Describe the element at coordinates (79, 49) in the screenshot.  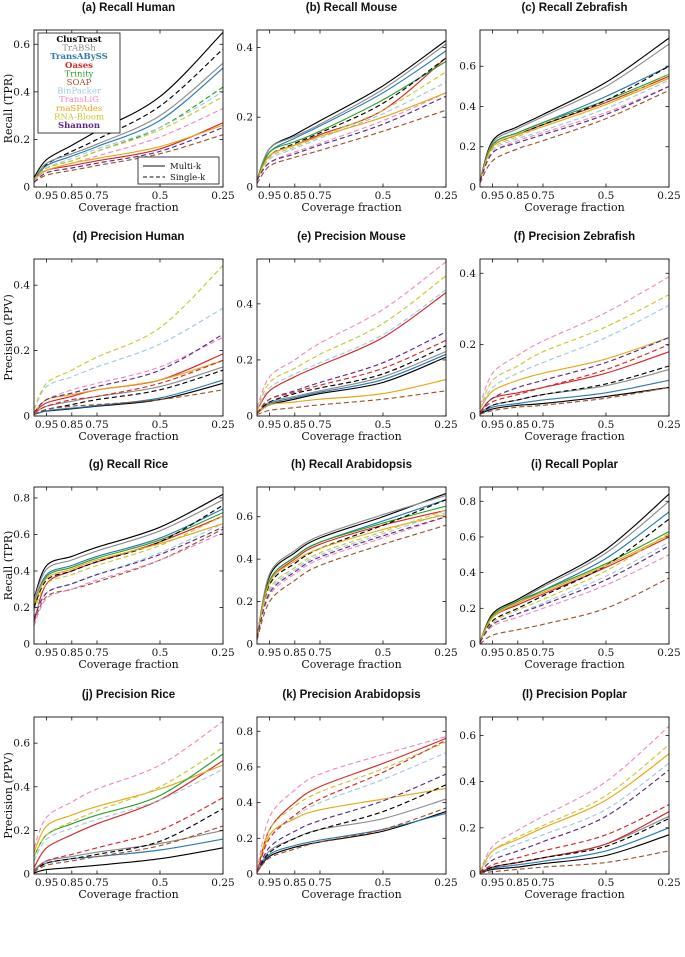
I see `legend-entry-trabsh: TrABSh` at that location.